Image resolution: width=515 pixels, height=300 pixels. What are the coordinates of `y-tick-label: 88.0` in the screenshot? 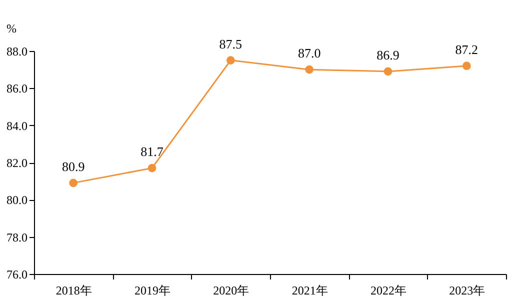 It's located at (17, 51).